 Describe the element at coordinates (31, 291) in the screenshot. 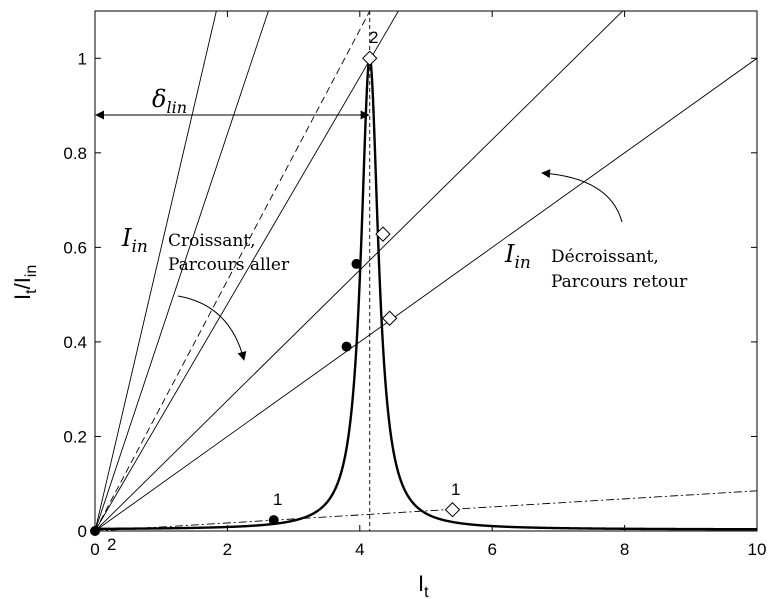

I see `y-axis-label-sub-t: t` at that location.